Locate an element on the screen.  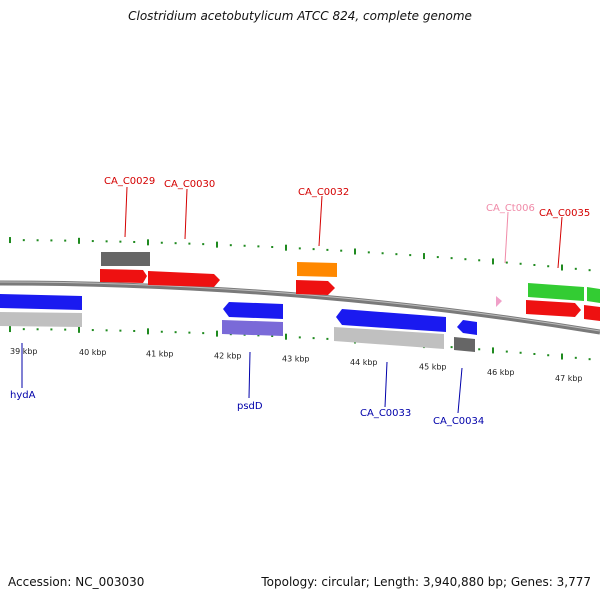
feature-CA_C0035 is located at coordinates (553, 308).